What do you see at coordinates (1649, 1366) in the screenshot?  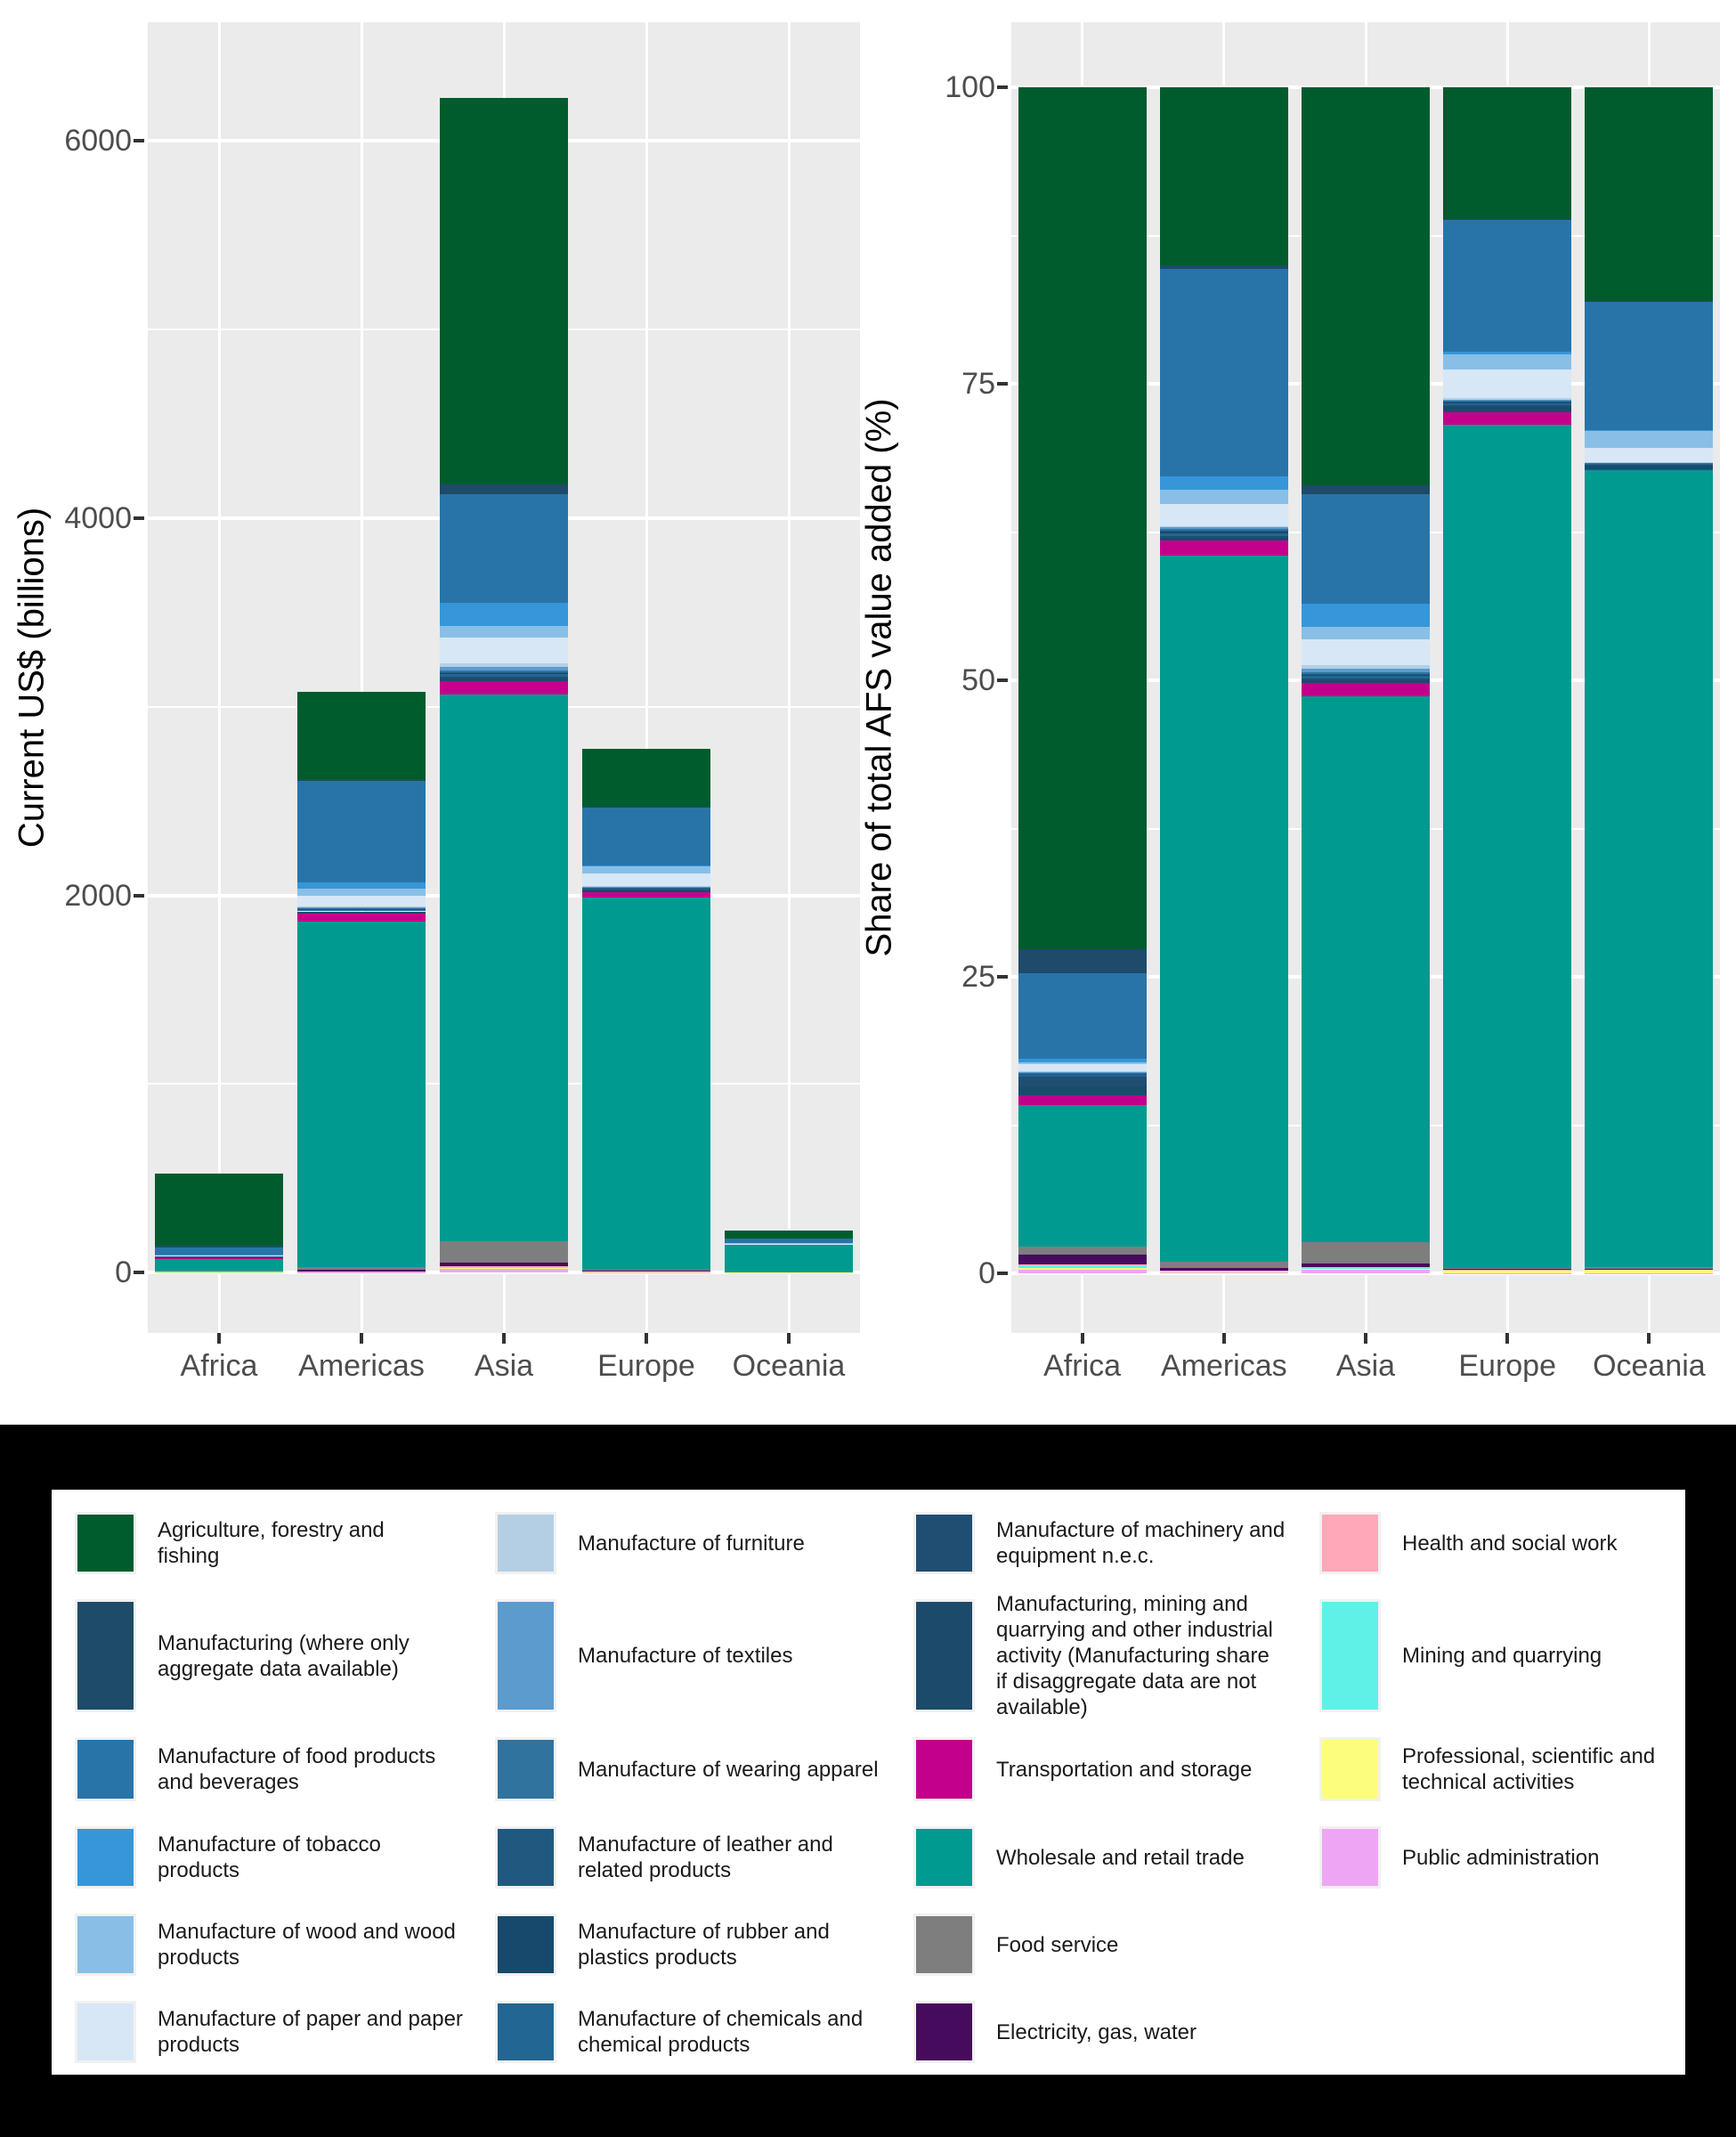 I see `x-tick-label: Oceania` at bounding box center [1649, 1366].